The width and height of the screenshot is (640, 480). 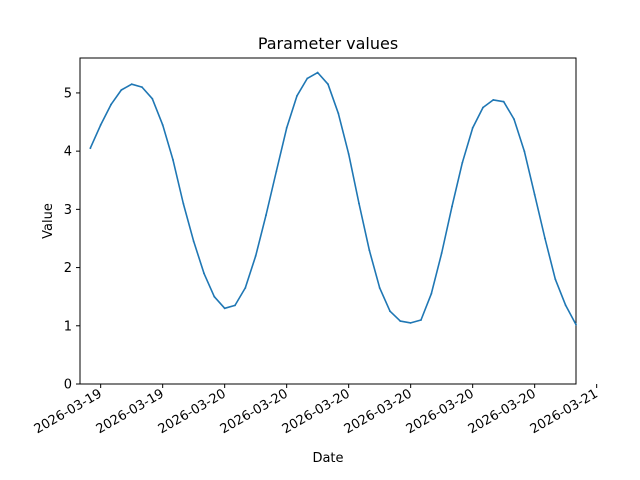 What do you see at coordinates (68, 210) in the screenshot?
I see `y-tick-label: 3` at bounding box center [68, 210].